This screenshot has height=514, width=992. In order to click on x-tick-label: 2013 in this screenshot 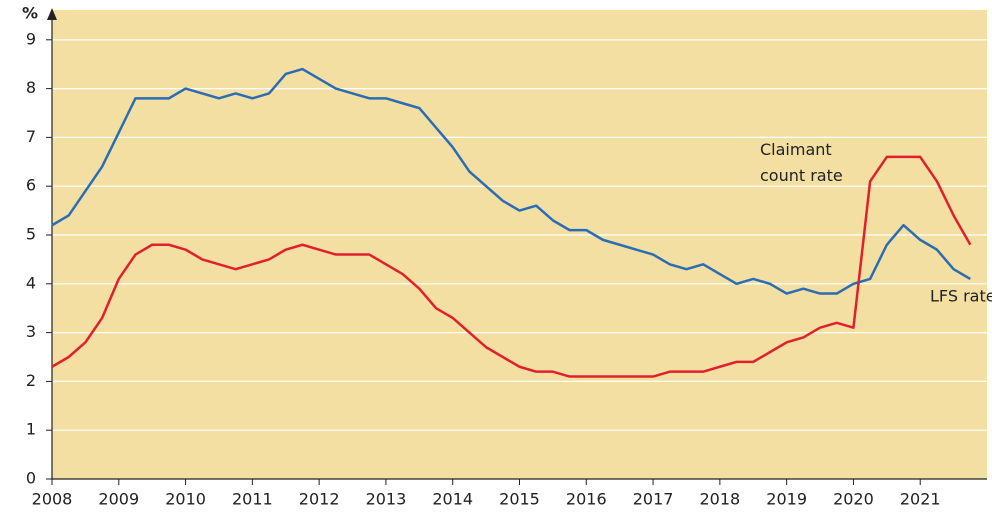, I will do `click(386, 499)`.